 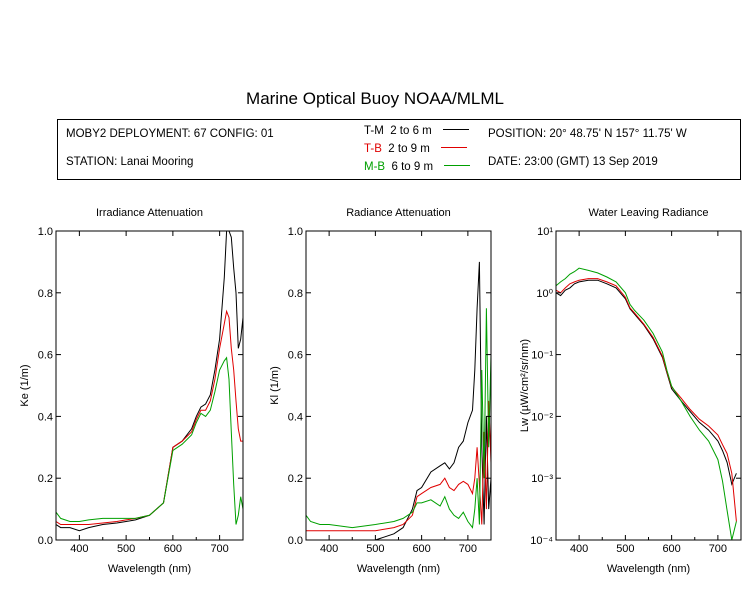 What do you see at coordinates (587, 134) in the screenshot?
I see `position-info: POSITION: 20° 48.75' N 157° 11.75' W` at bounding box center [587, 134].